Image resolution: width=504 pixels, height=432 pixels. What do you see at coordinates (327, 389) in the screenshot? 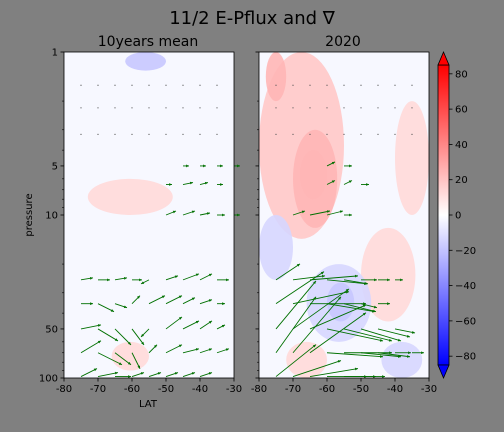
I see `x-tick-label: -60` at bounding box center [327, 389].